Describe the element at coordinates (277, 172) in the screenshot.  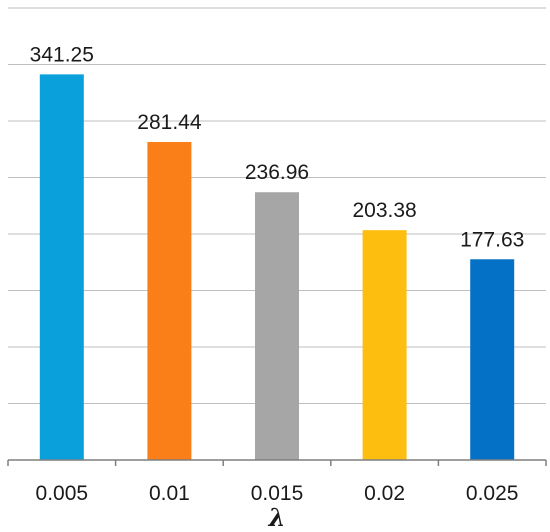
I see `data-label-0.015: 236.96` at that location.